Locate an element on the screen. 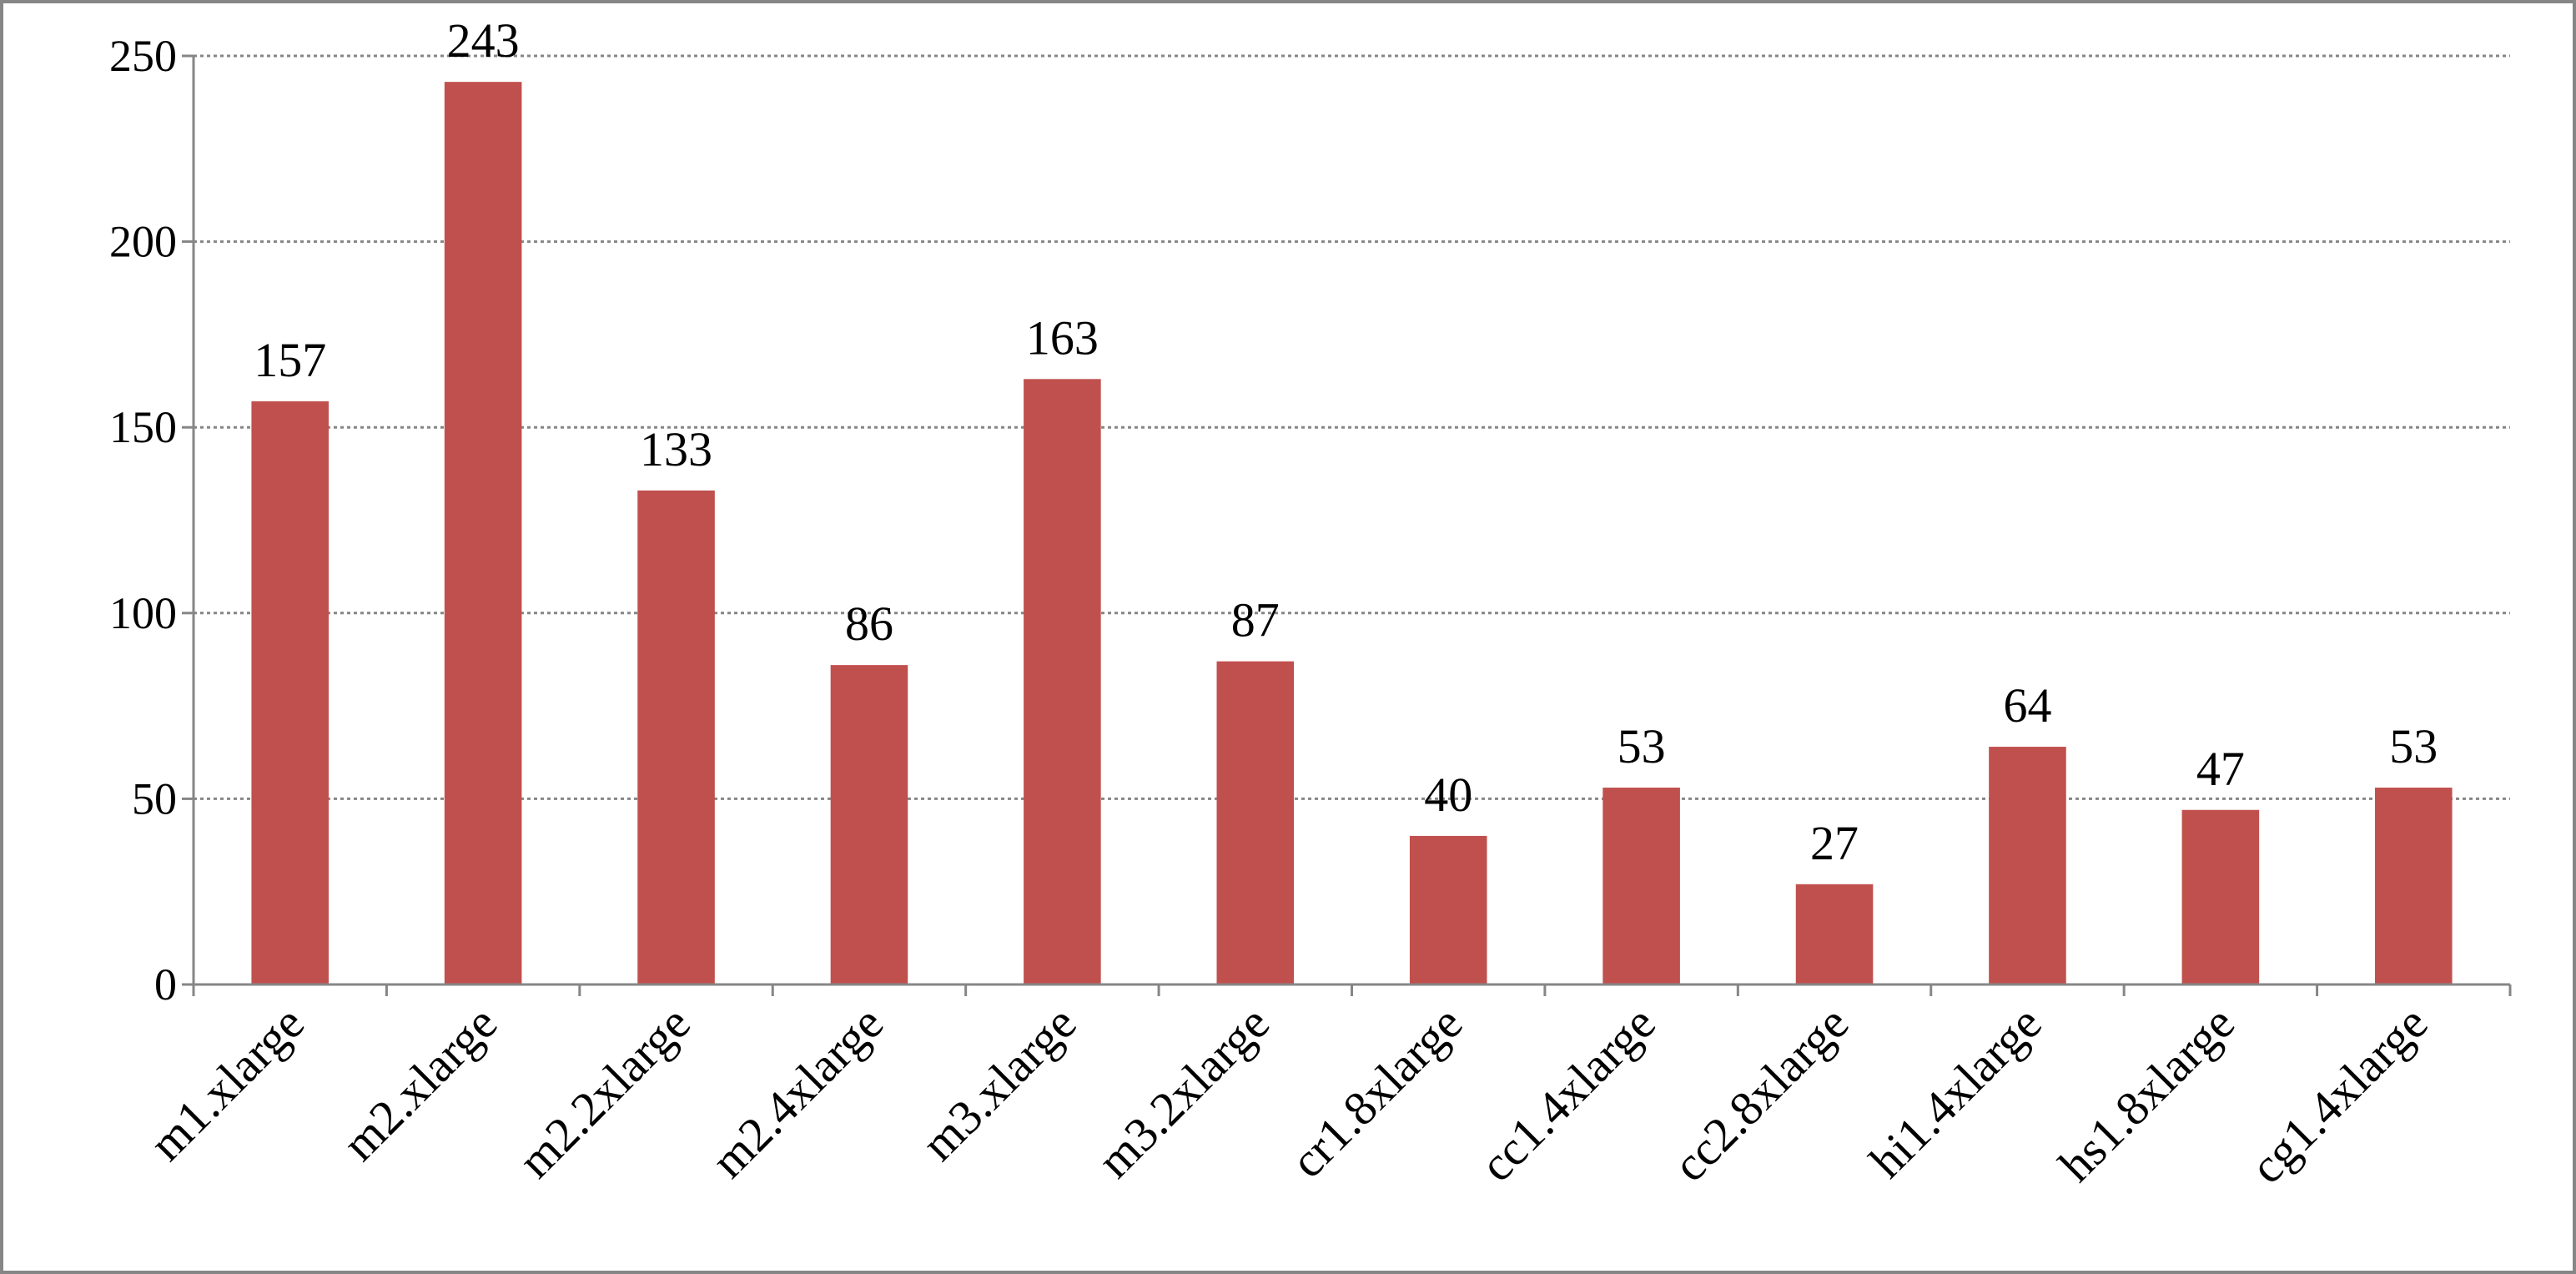 The width and height of the screenshot is (2576, 1274). data-label: 40 is located at coordinates (1448, 795).